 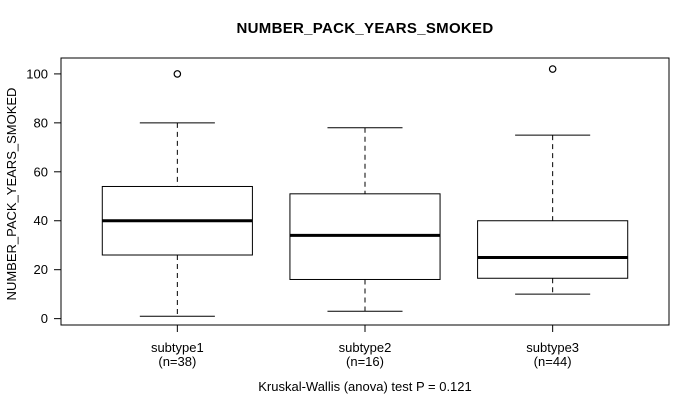 I want to click on y-tick-label: 60, so click(x=41, y=171).